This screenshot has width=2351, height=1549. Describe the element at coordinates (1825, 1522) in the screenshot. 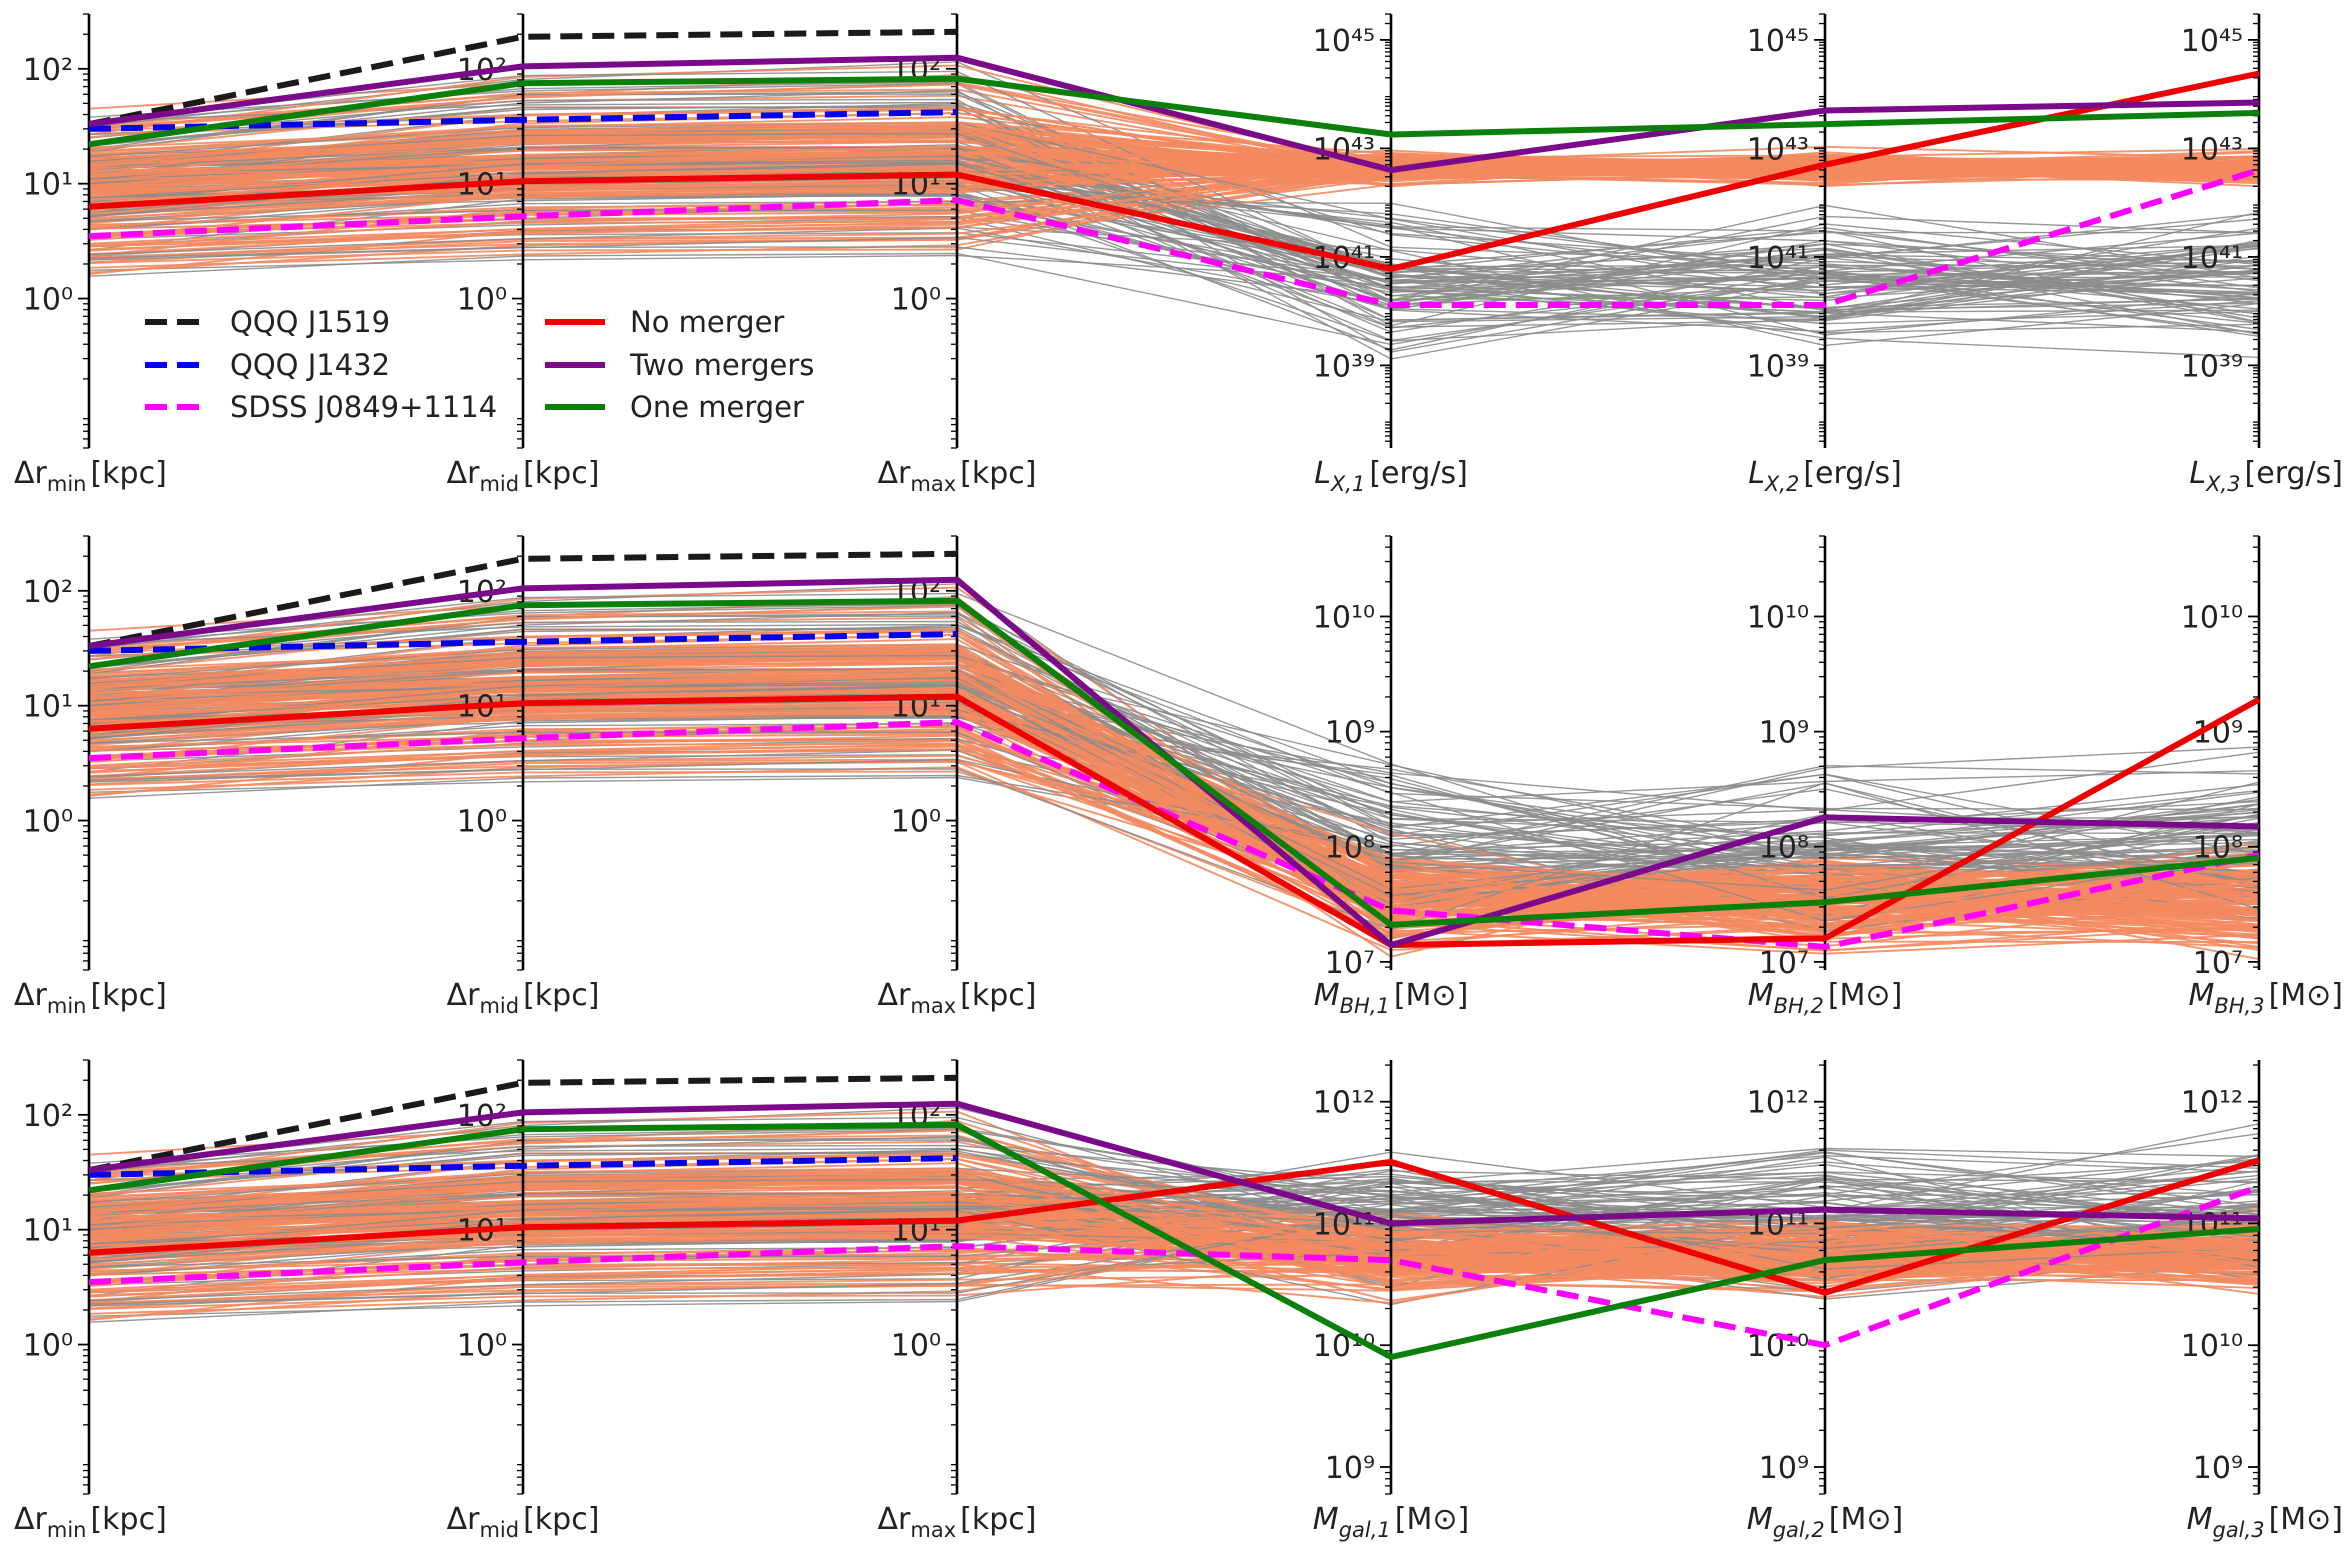

I see `axis-label: Mgal,2 [M⊙]` at that location.